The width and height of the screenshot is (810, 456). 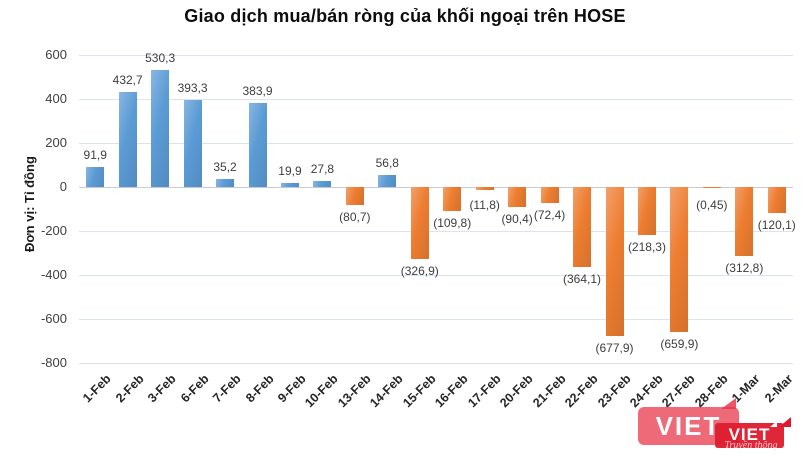 I want to click on bar-value-label: (364,1), so click(x=582, y=279).